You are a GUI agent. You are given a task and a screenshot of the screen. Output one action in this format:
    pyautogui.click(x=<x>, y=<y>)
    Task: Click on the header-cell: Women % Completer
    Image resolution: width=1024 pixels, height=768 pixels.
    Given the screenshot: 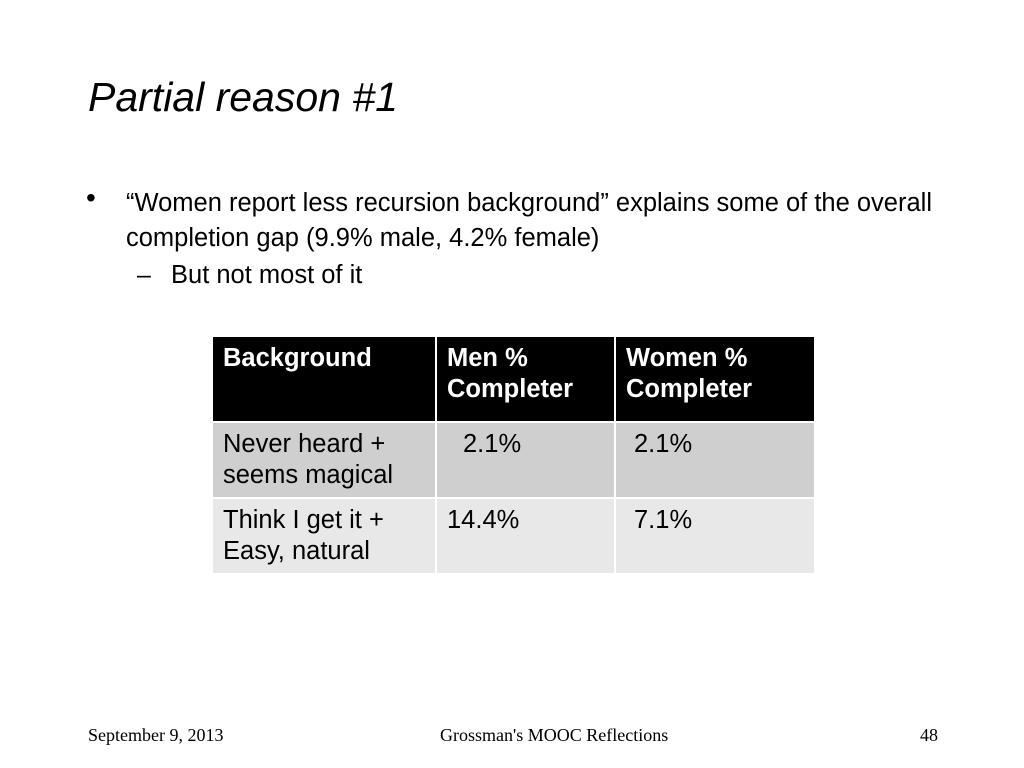 What is the action you would take?
    pyautogui.click(x=715, y=379)
    